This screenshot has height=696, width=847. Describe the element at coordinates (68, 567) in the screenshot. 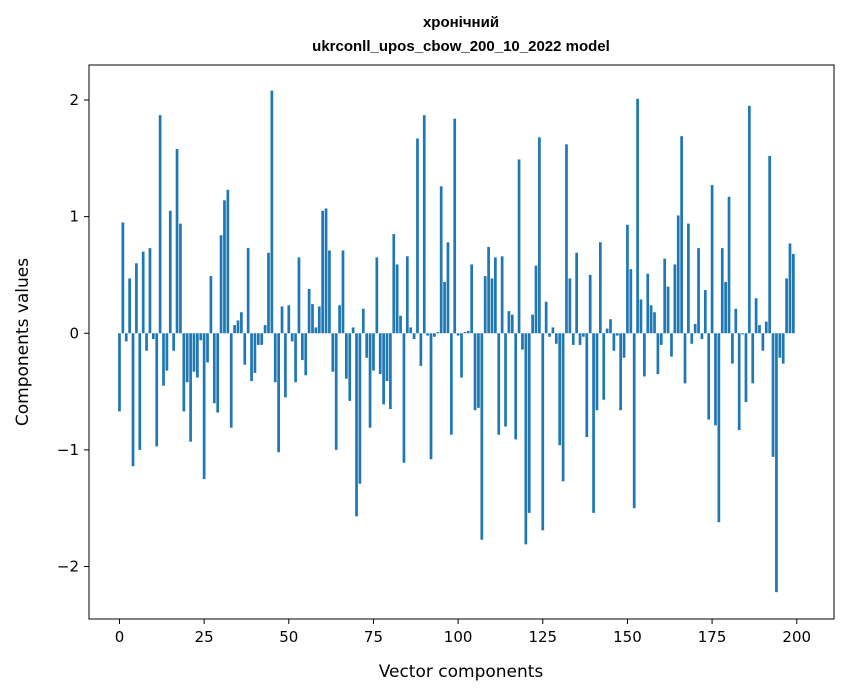

I see `y-tick-label: −2` at that location.